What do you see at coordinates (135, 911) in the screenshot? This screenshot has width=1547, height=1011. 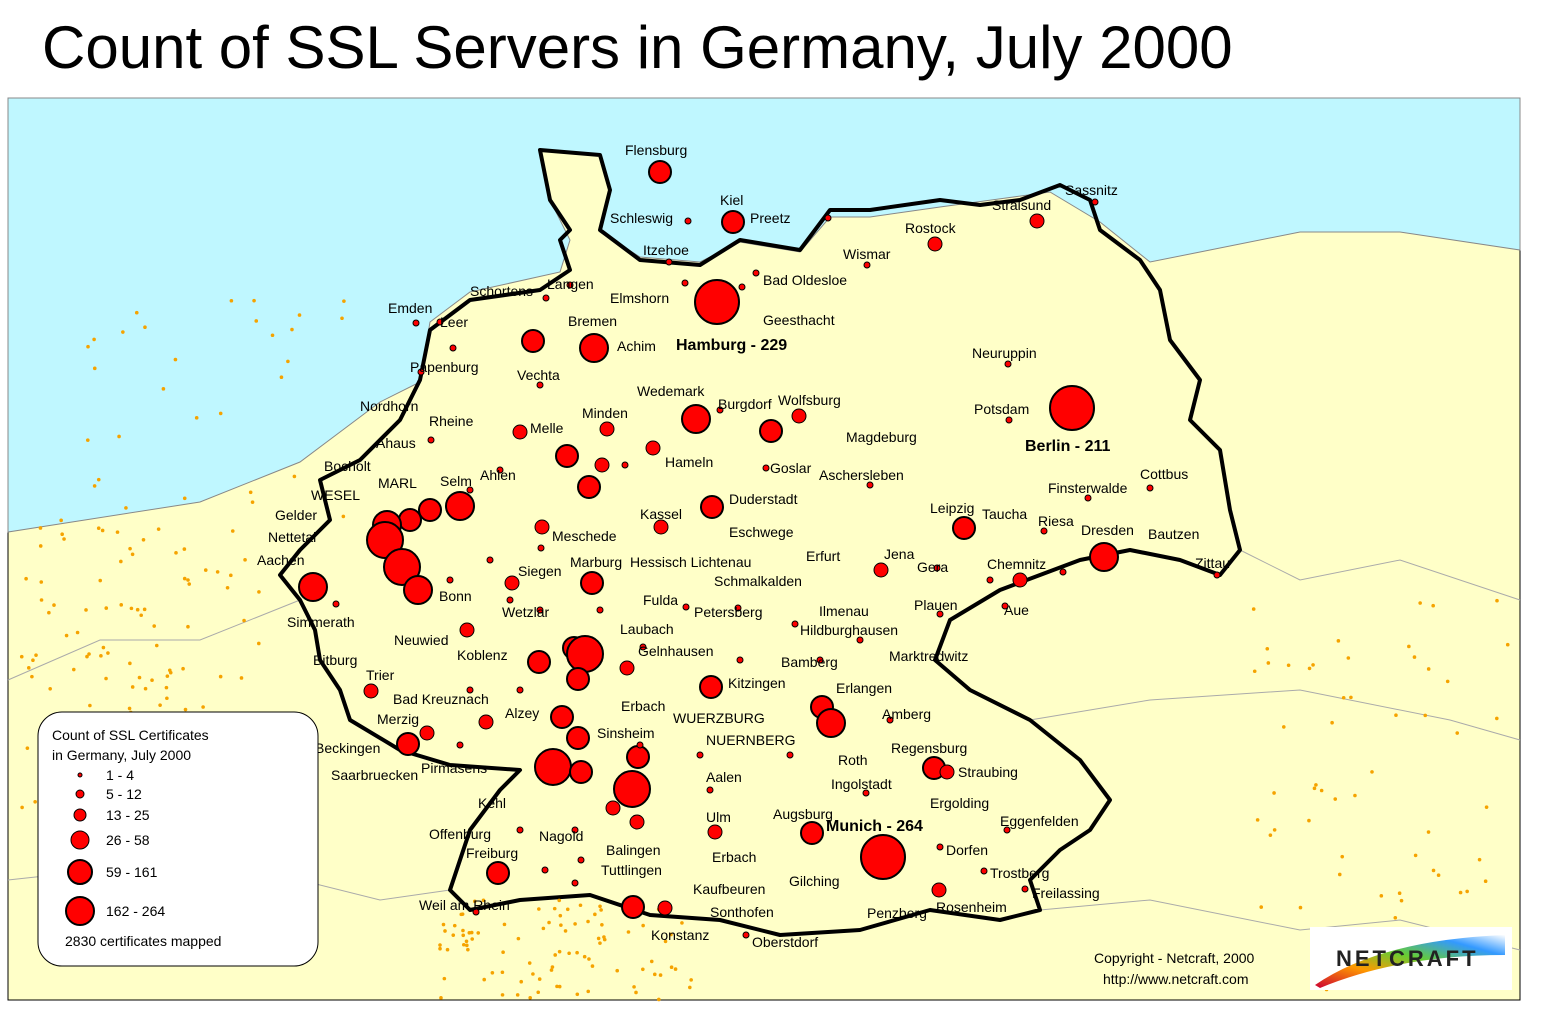 I see `legend-label: 162 - 264` at bounding box center [135, 911].